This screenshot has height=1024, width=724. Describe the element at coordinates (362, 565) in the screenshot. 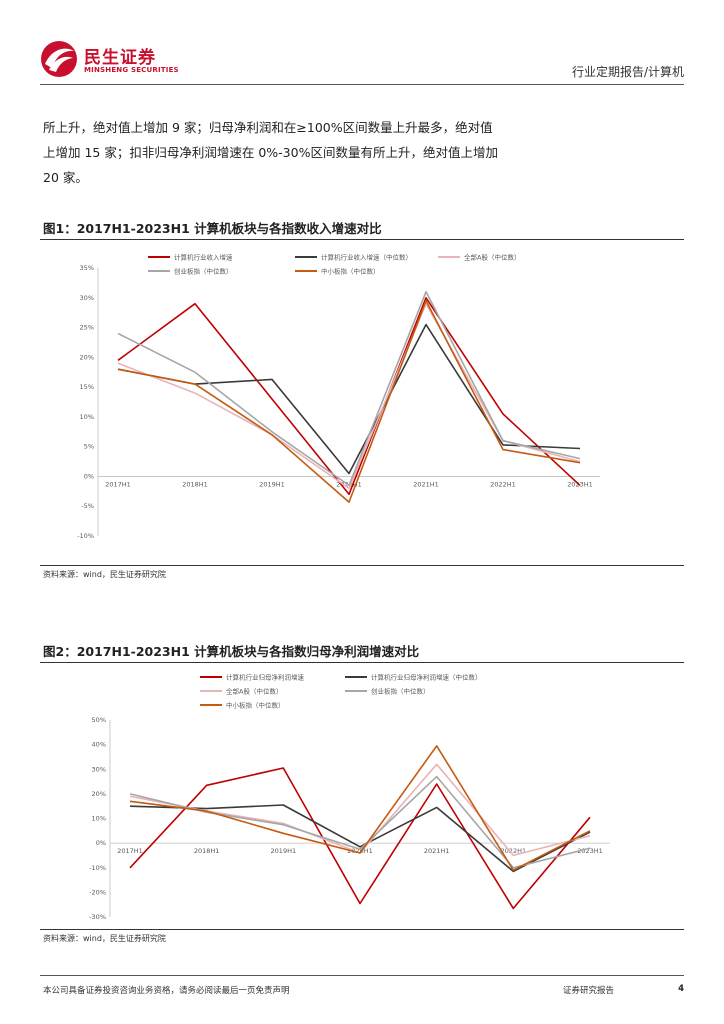

I see `figure-1-bottom-rule` at that location.